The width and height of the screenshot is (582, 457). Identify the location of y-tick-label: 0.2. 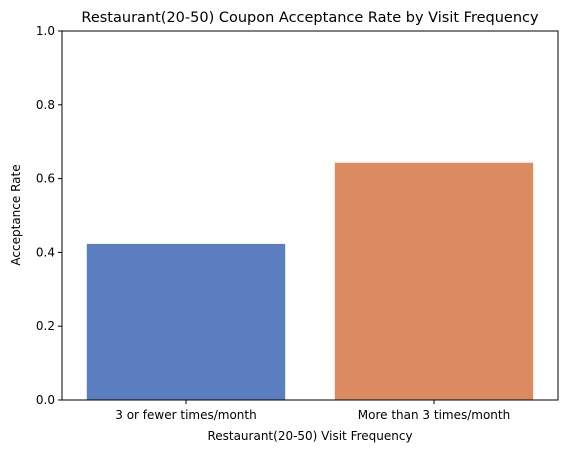
(45, 326).